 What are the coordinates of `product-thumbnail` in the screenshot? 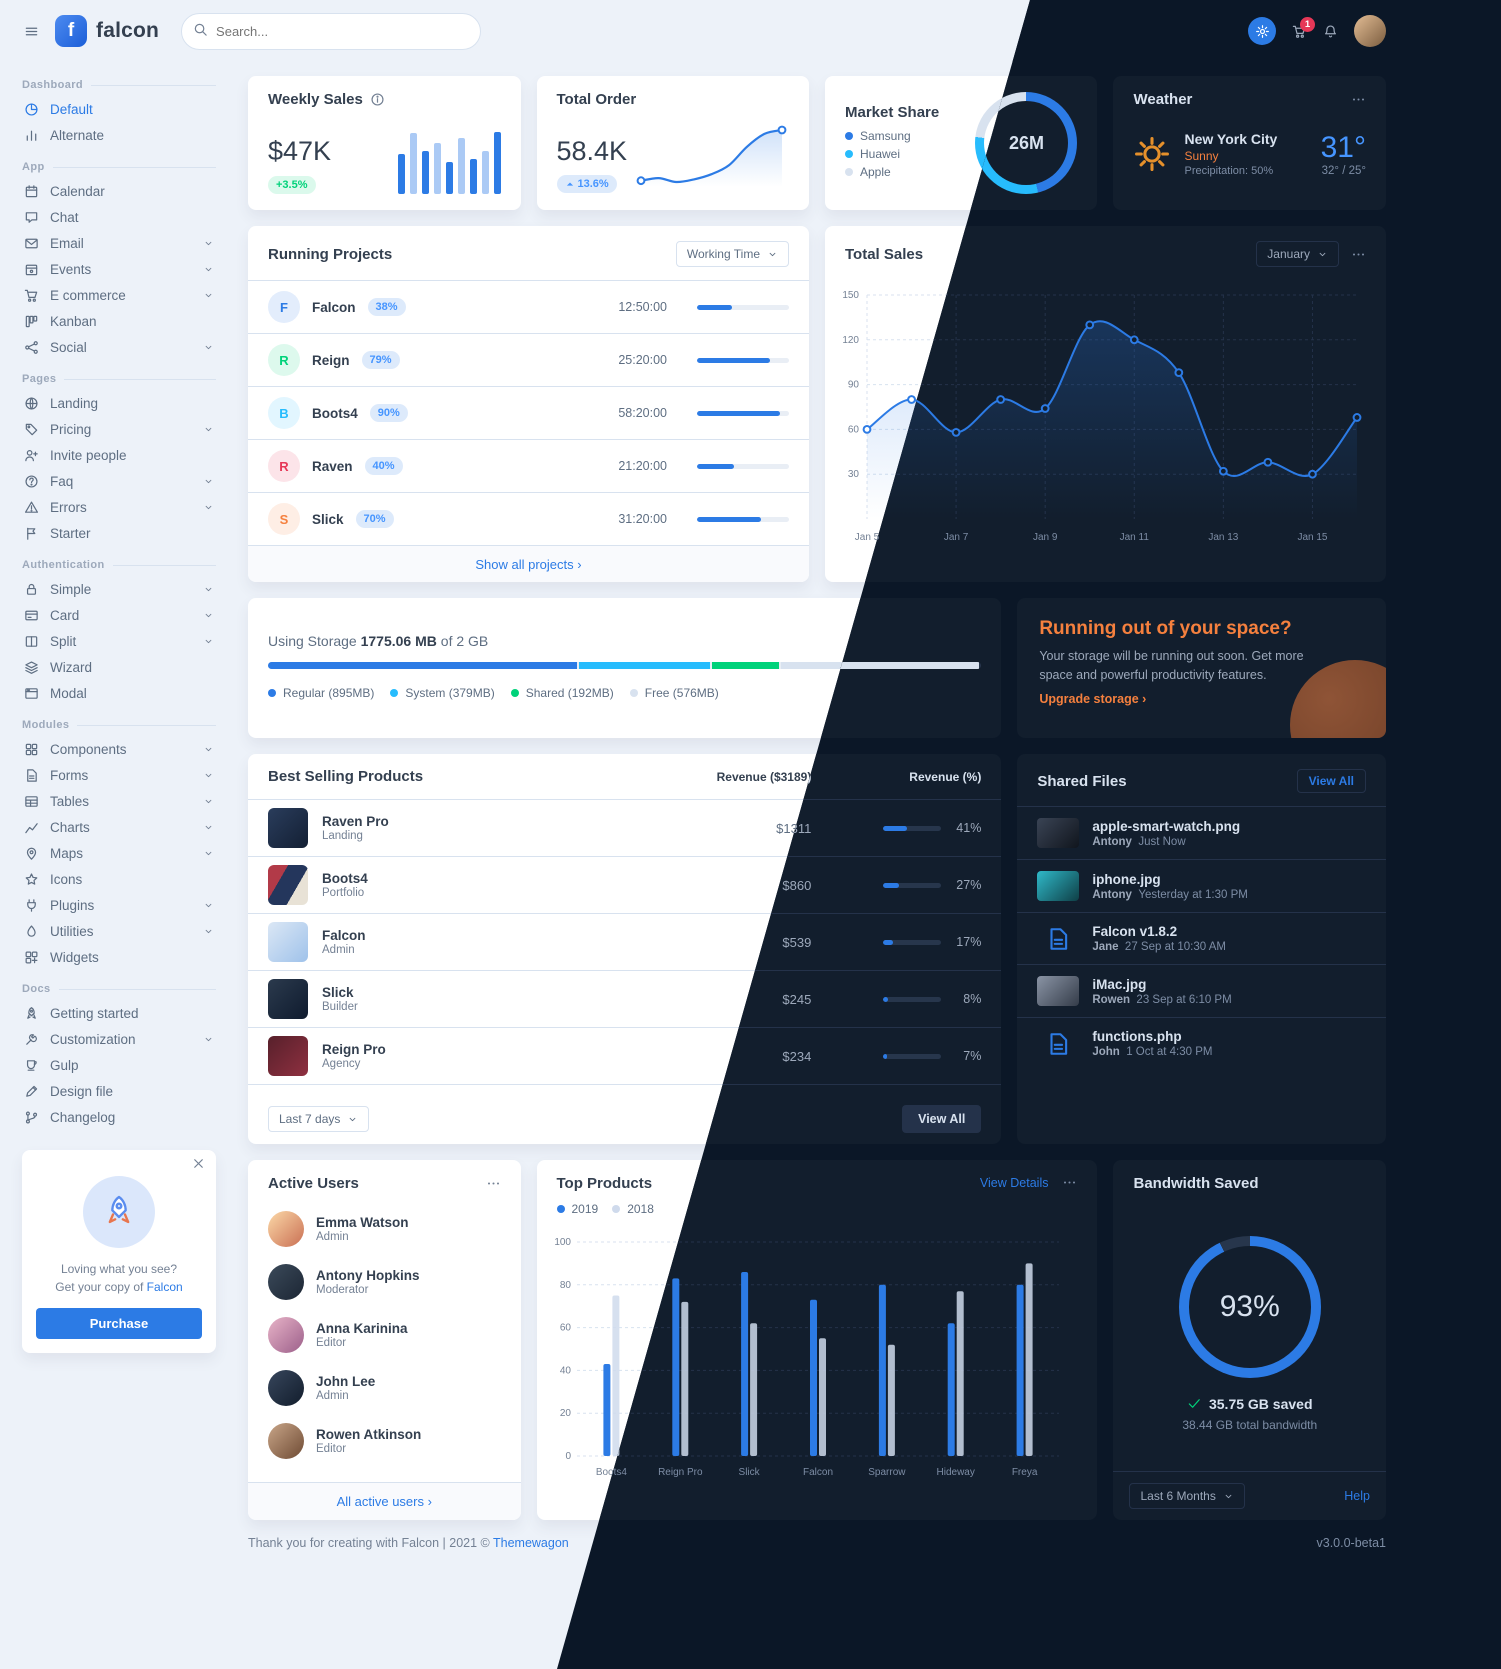 It's located at (288, 1056).